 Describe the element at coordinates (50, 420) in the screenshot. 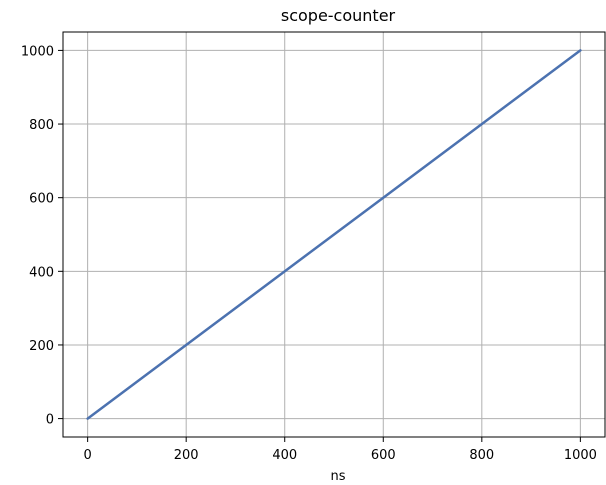

I see `y-tick-label: 0` at that location.